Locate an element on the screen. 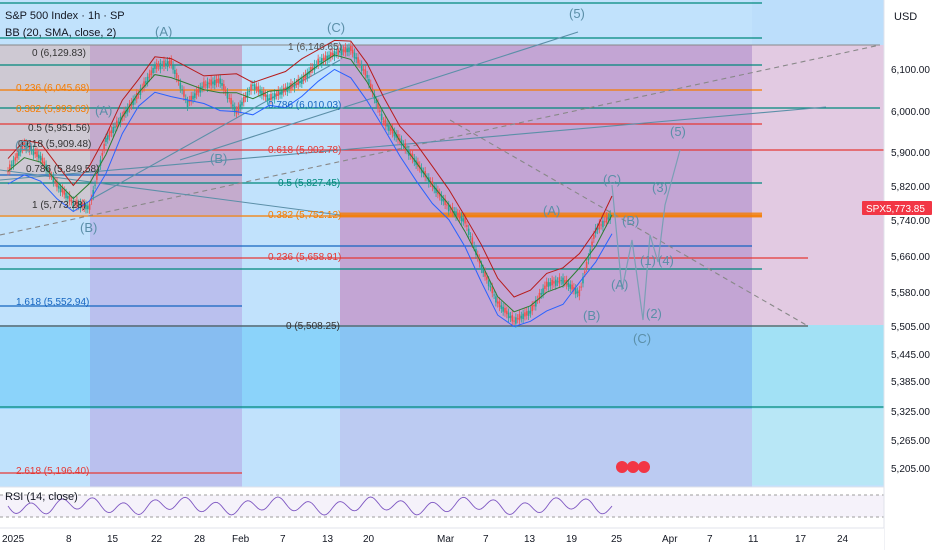 This screenshot has height=555, width=932. fib-label: 0 (5,508.25) is located at coordinates (313, 326).